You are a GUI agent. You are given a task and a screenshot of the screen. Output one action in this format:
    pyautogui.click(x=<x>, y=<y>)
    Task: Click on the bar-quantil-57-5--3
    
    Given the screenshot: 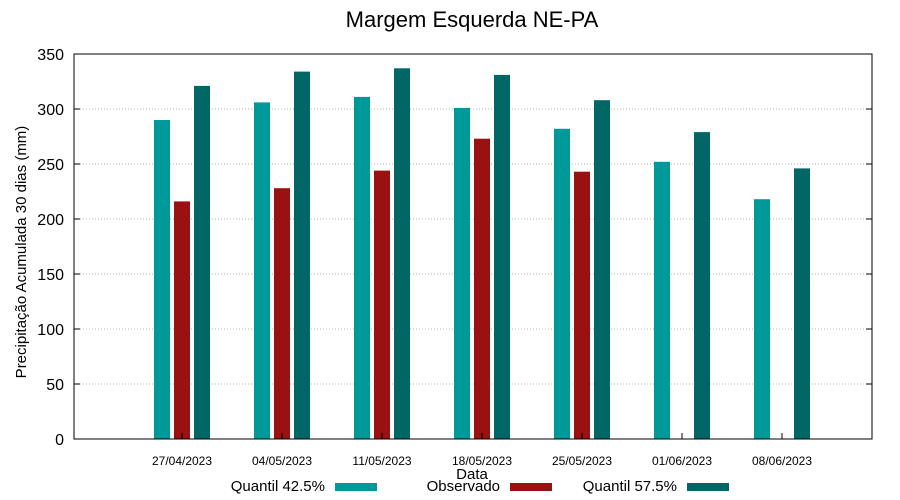 What is the action you would take?
    pyautogui.click(x=502, y=257)
    